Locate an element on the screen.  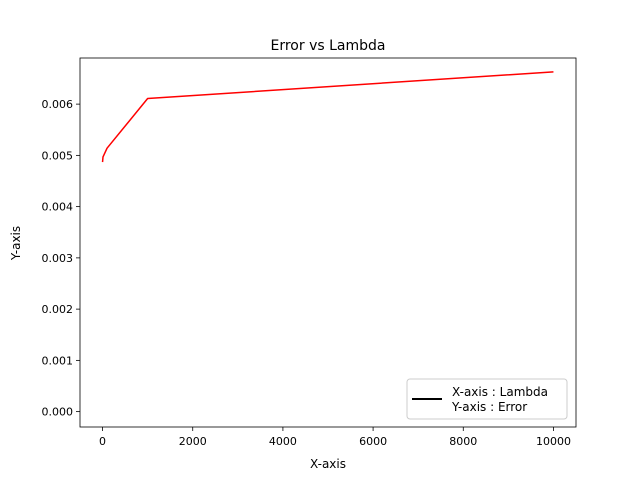
x-tick-label: 2000 is located at coordinates (193, 441).